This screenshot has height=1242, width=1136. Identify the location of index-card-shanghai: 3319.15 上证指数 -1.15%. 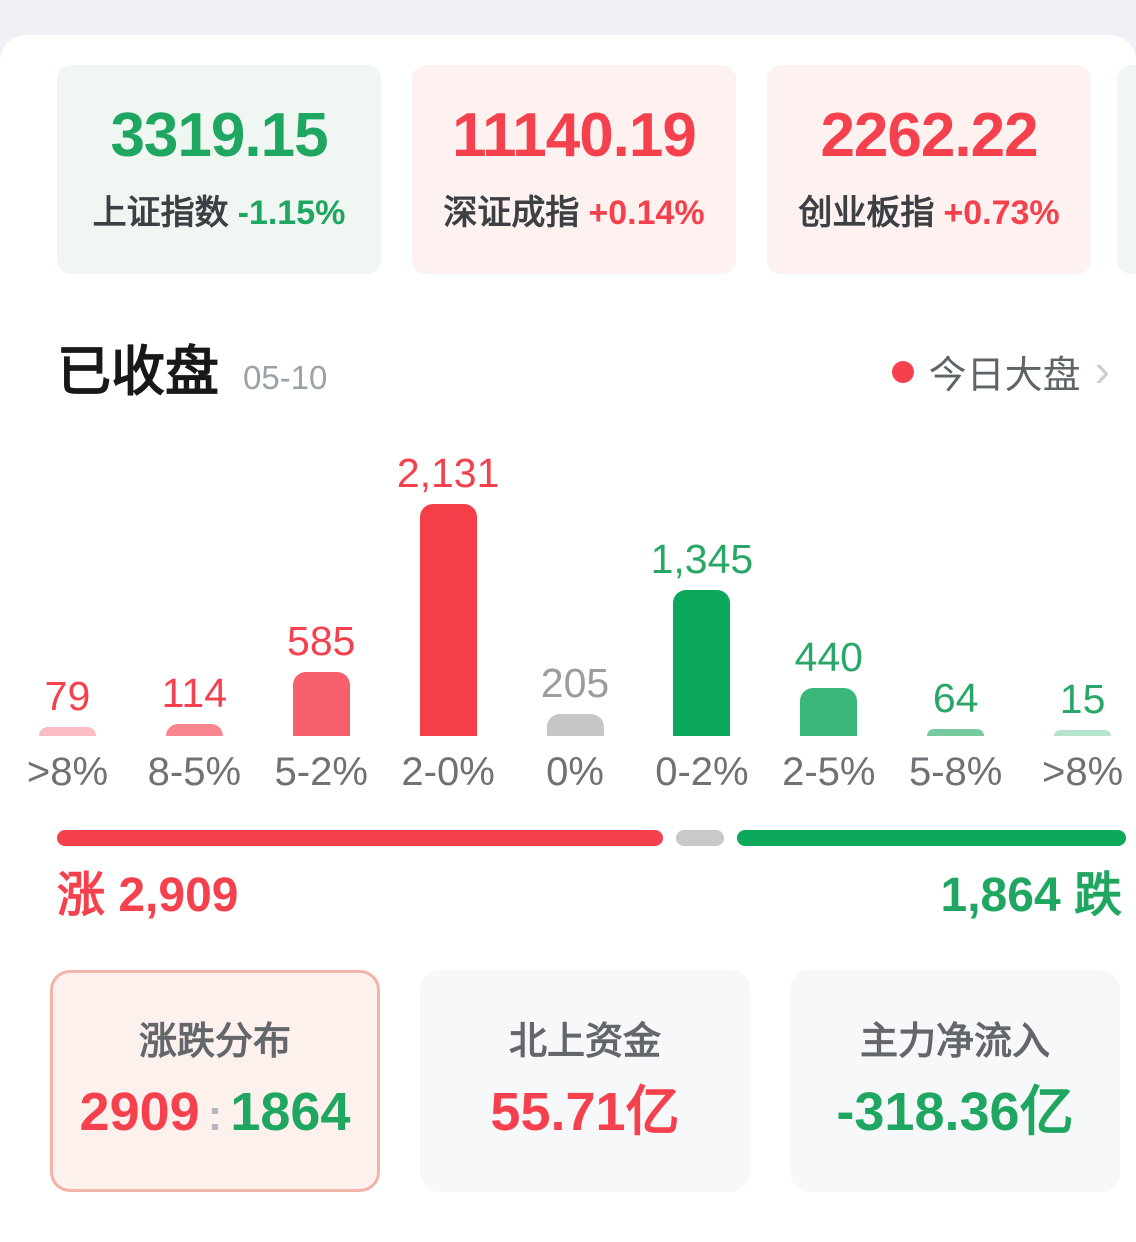
(219, 169).